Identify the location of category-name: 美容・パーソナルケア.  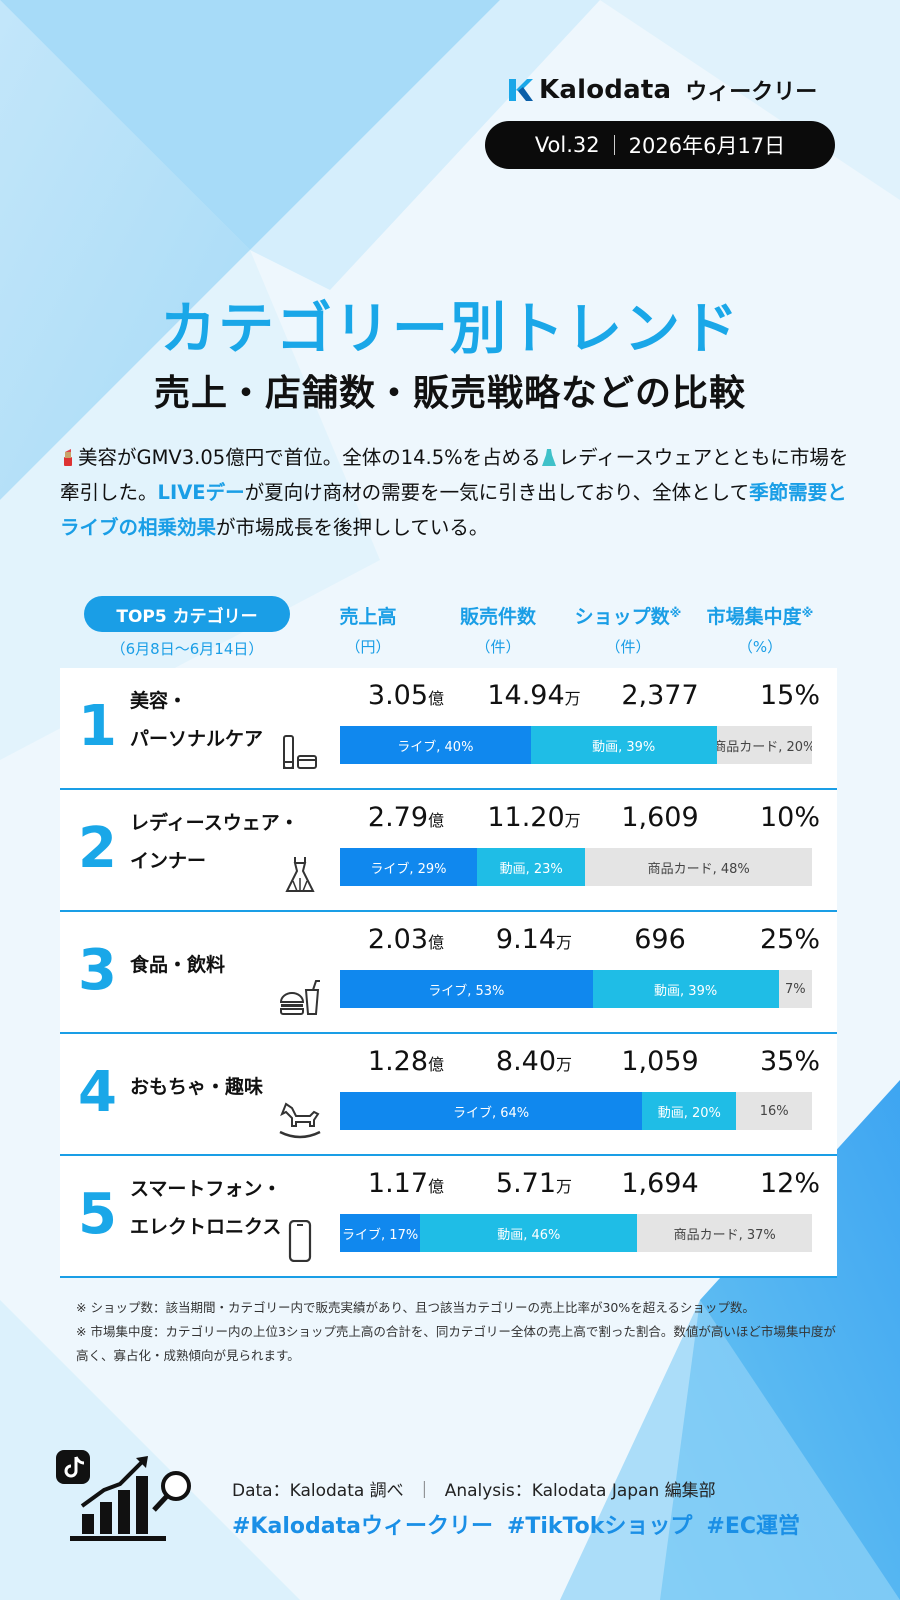
(215, 720).